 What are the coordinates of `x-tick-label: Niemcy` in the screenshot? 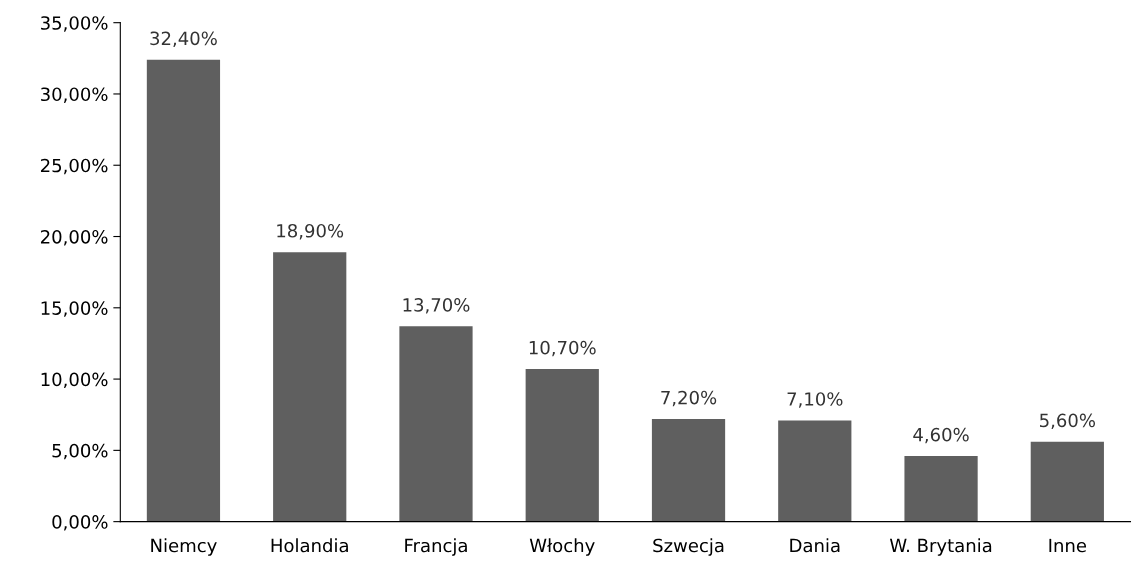 It's located at (184, 547).